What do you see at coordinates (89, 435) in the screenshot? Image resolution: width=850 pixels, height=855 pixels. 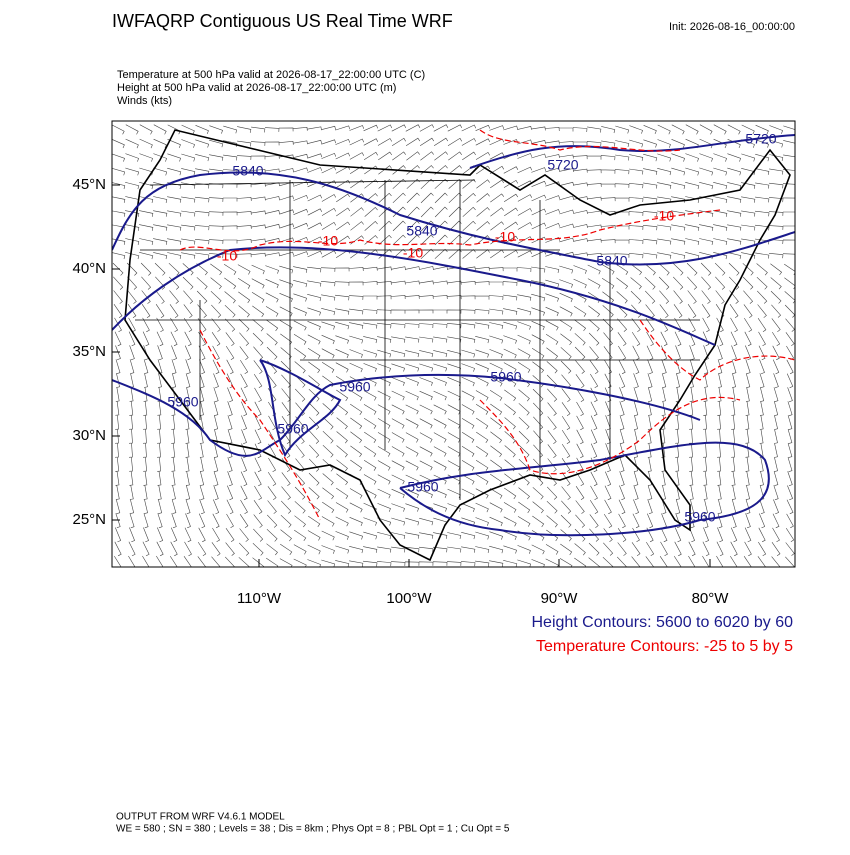 I see `lat-label: 30°N` at bounding box center [89, 435].